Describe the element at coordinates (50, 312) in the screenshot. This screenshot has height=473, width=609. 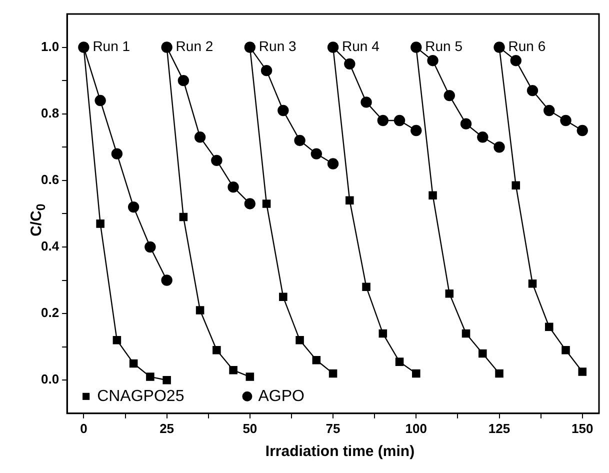
I see `y-tick-label: 0.2` at that location.